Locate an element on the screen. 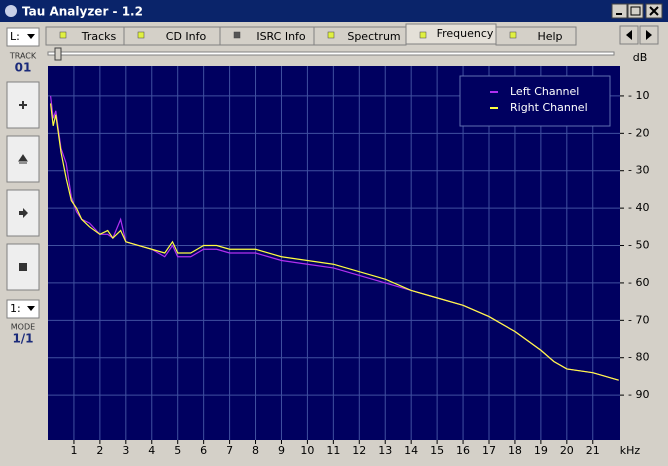  x-tick-label: 20 is located at coordinates (567, 450).